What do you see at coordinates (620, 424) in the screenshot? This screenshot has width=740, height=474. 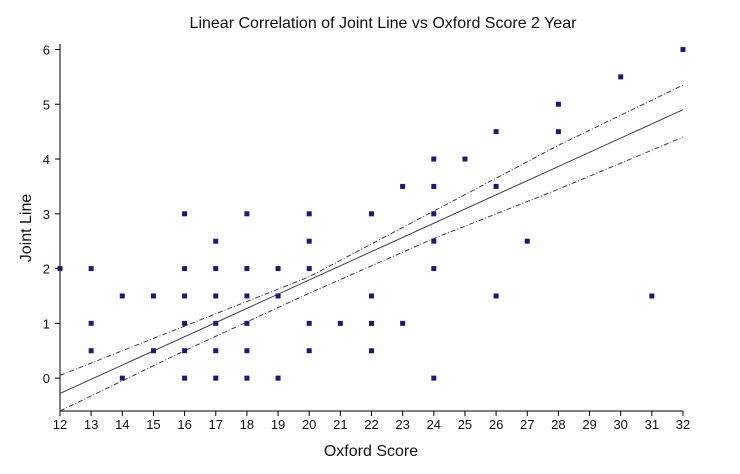 I see `x-tick-label: 30` at bounding box center [620, 424].